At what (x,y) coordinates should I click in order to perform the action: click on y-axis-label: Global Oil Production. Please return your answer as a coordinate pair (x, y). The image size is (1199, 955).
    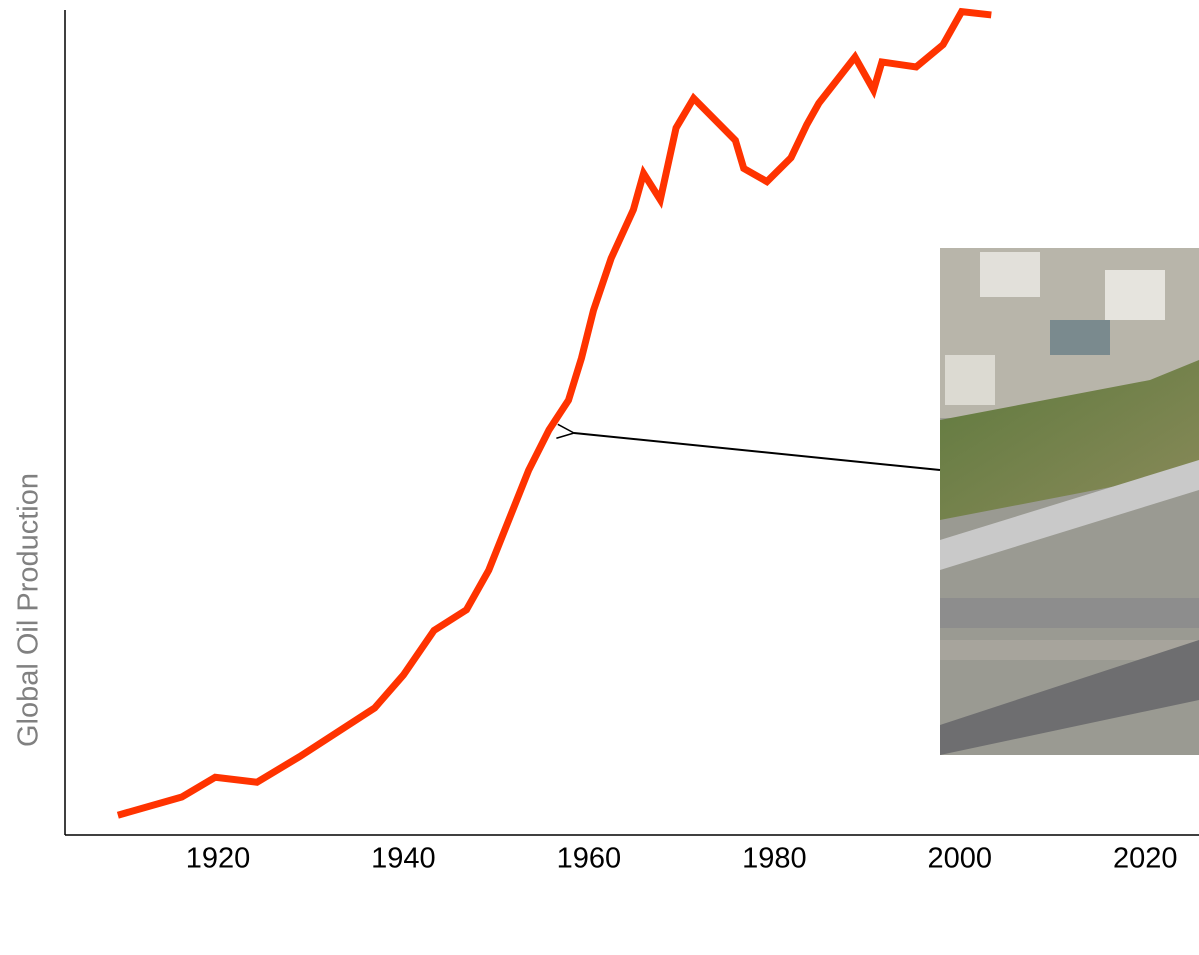
    Looking at the image, I should click on (29, 610).